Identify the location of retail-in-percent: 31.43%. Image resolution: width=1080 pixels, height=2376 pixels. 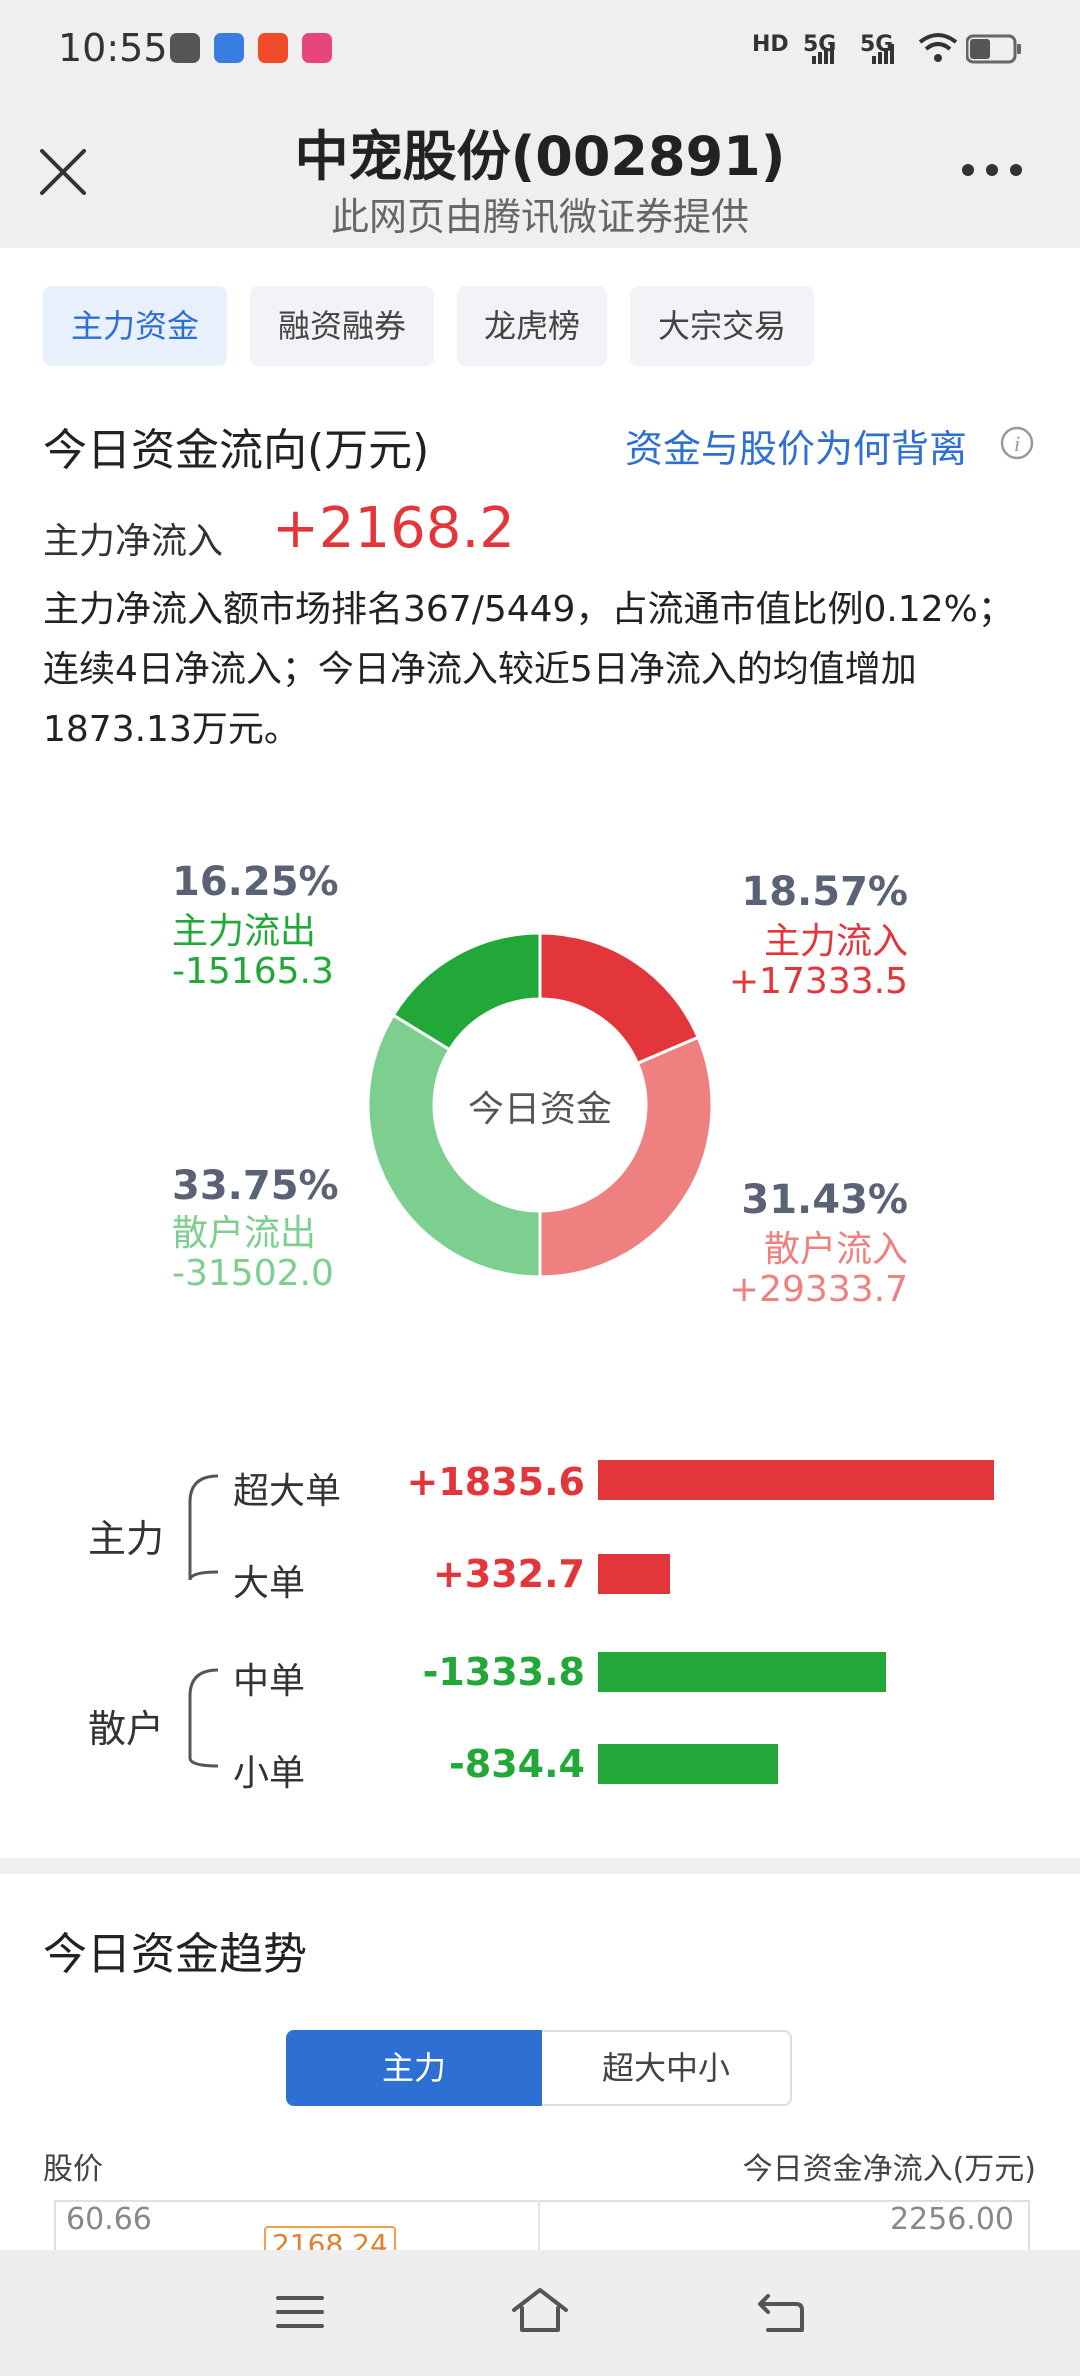
(824, 1200).